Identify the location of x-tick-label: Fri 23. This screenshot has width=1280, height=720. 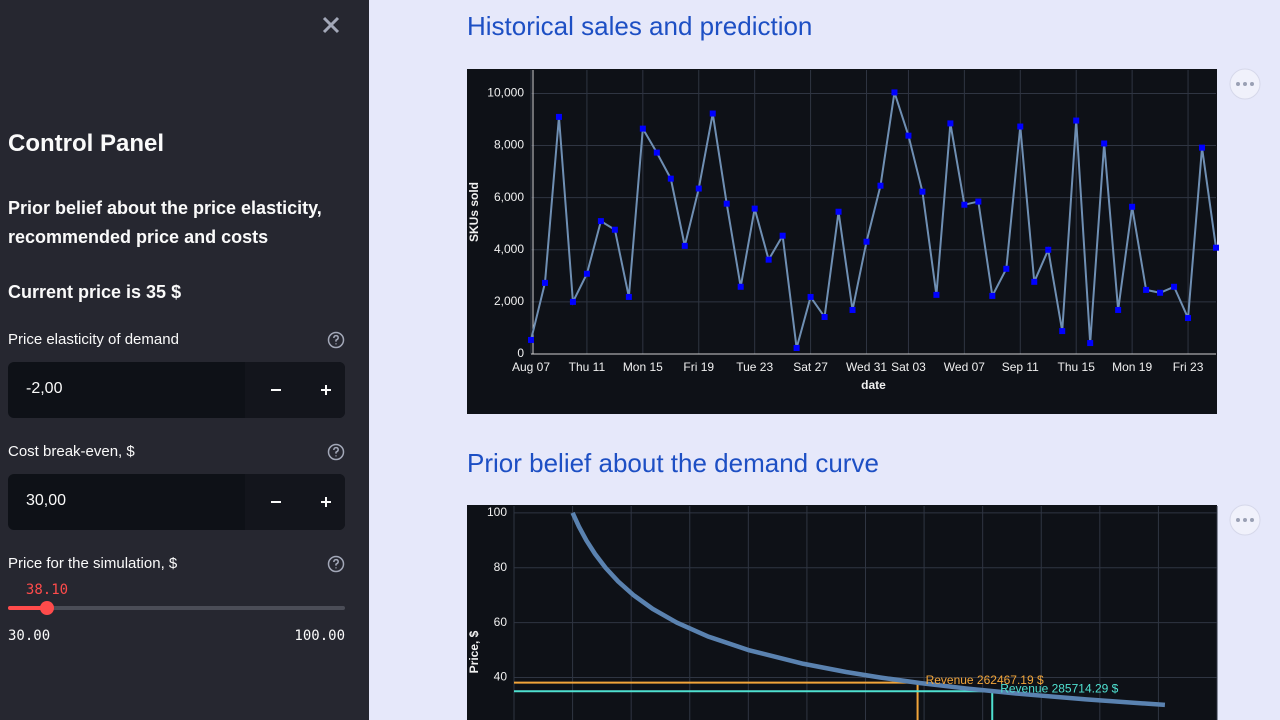
(1188, 367).